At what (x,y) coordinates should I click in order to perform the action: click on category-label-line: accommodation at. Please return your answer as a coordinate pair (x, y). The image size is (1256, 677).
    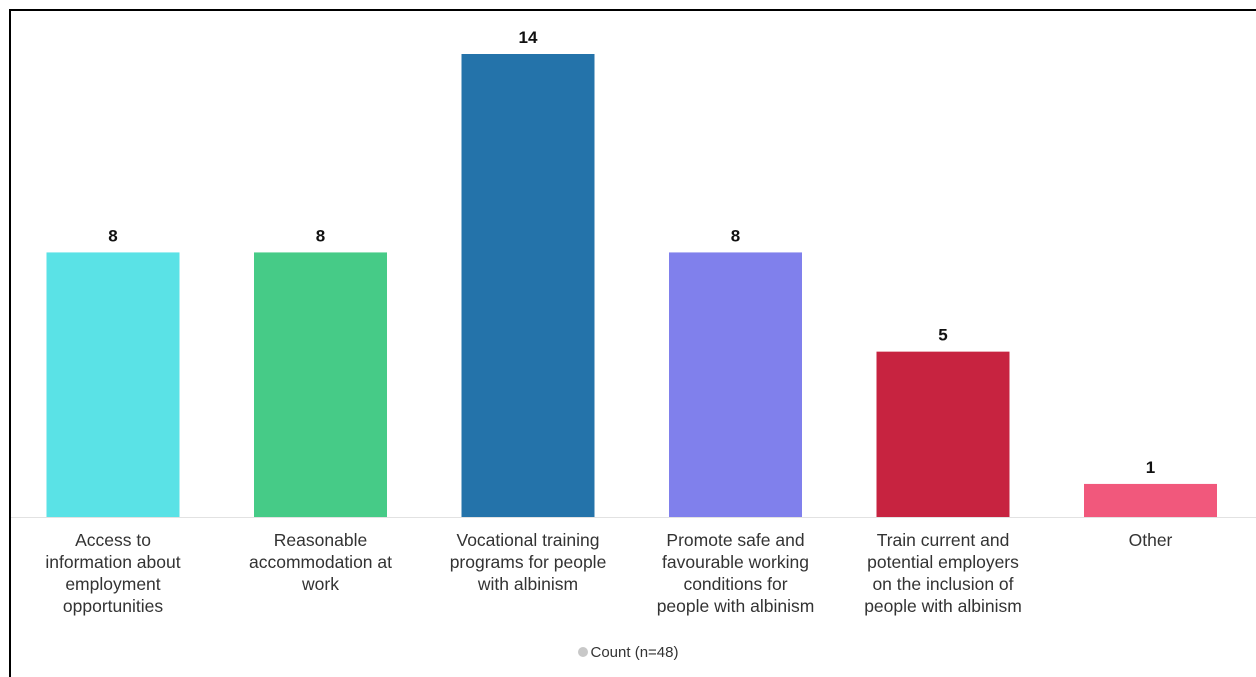
    Looking at the image, I should click on (320, 562).